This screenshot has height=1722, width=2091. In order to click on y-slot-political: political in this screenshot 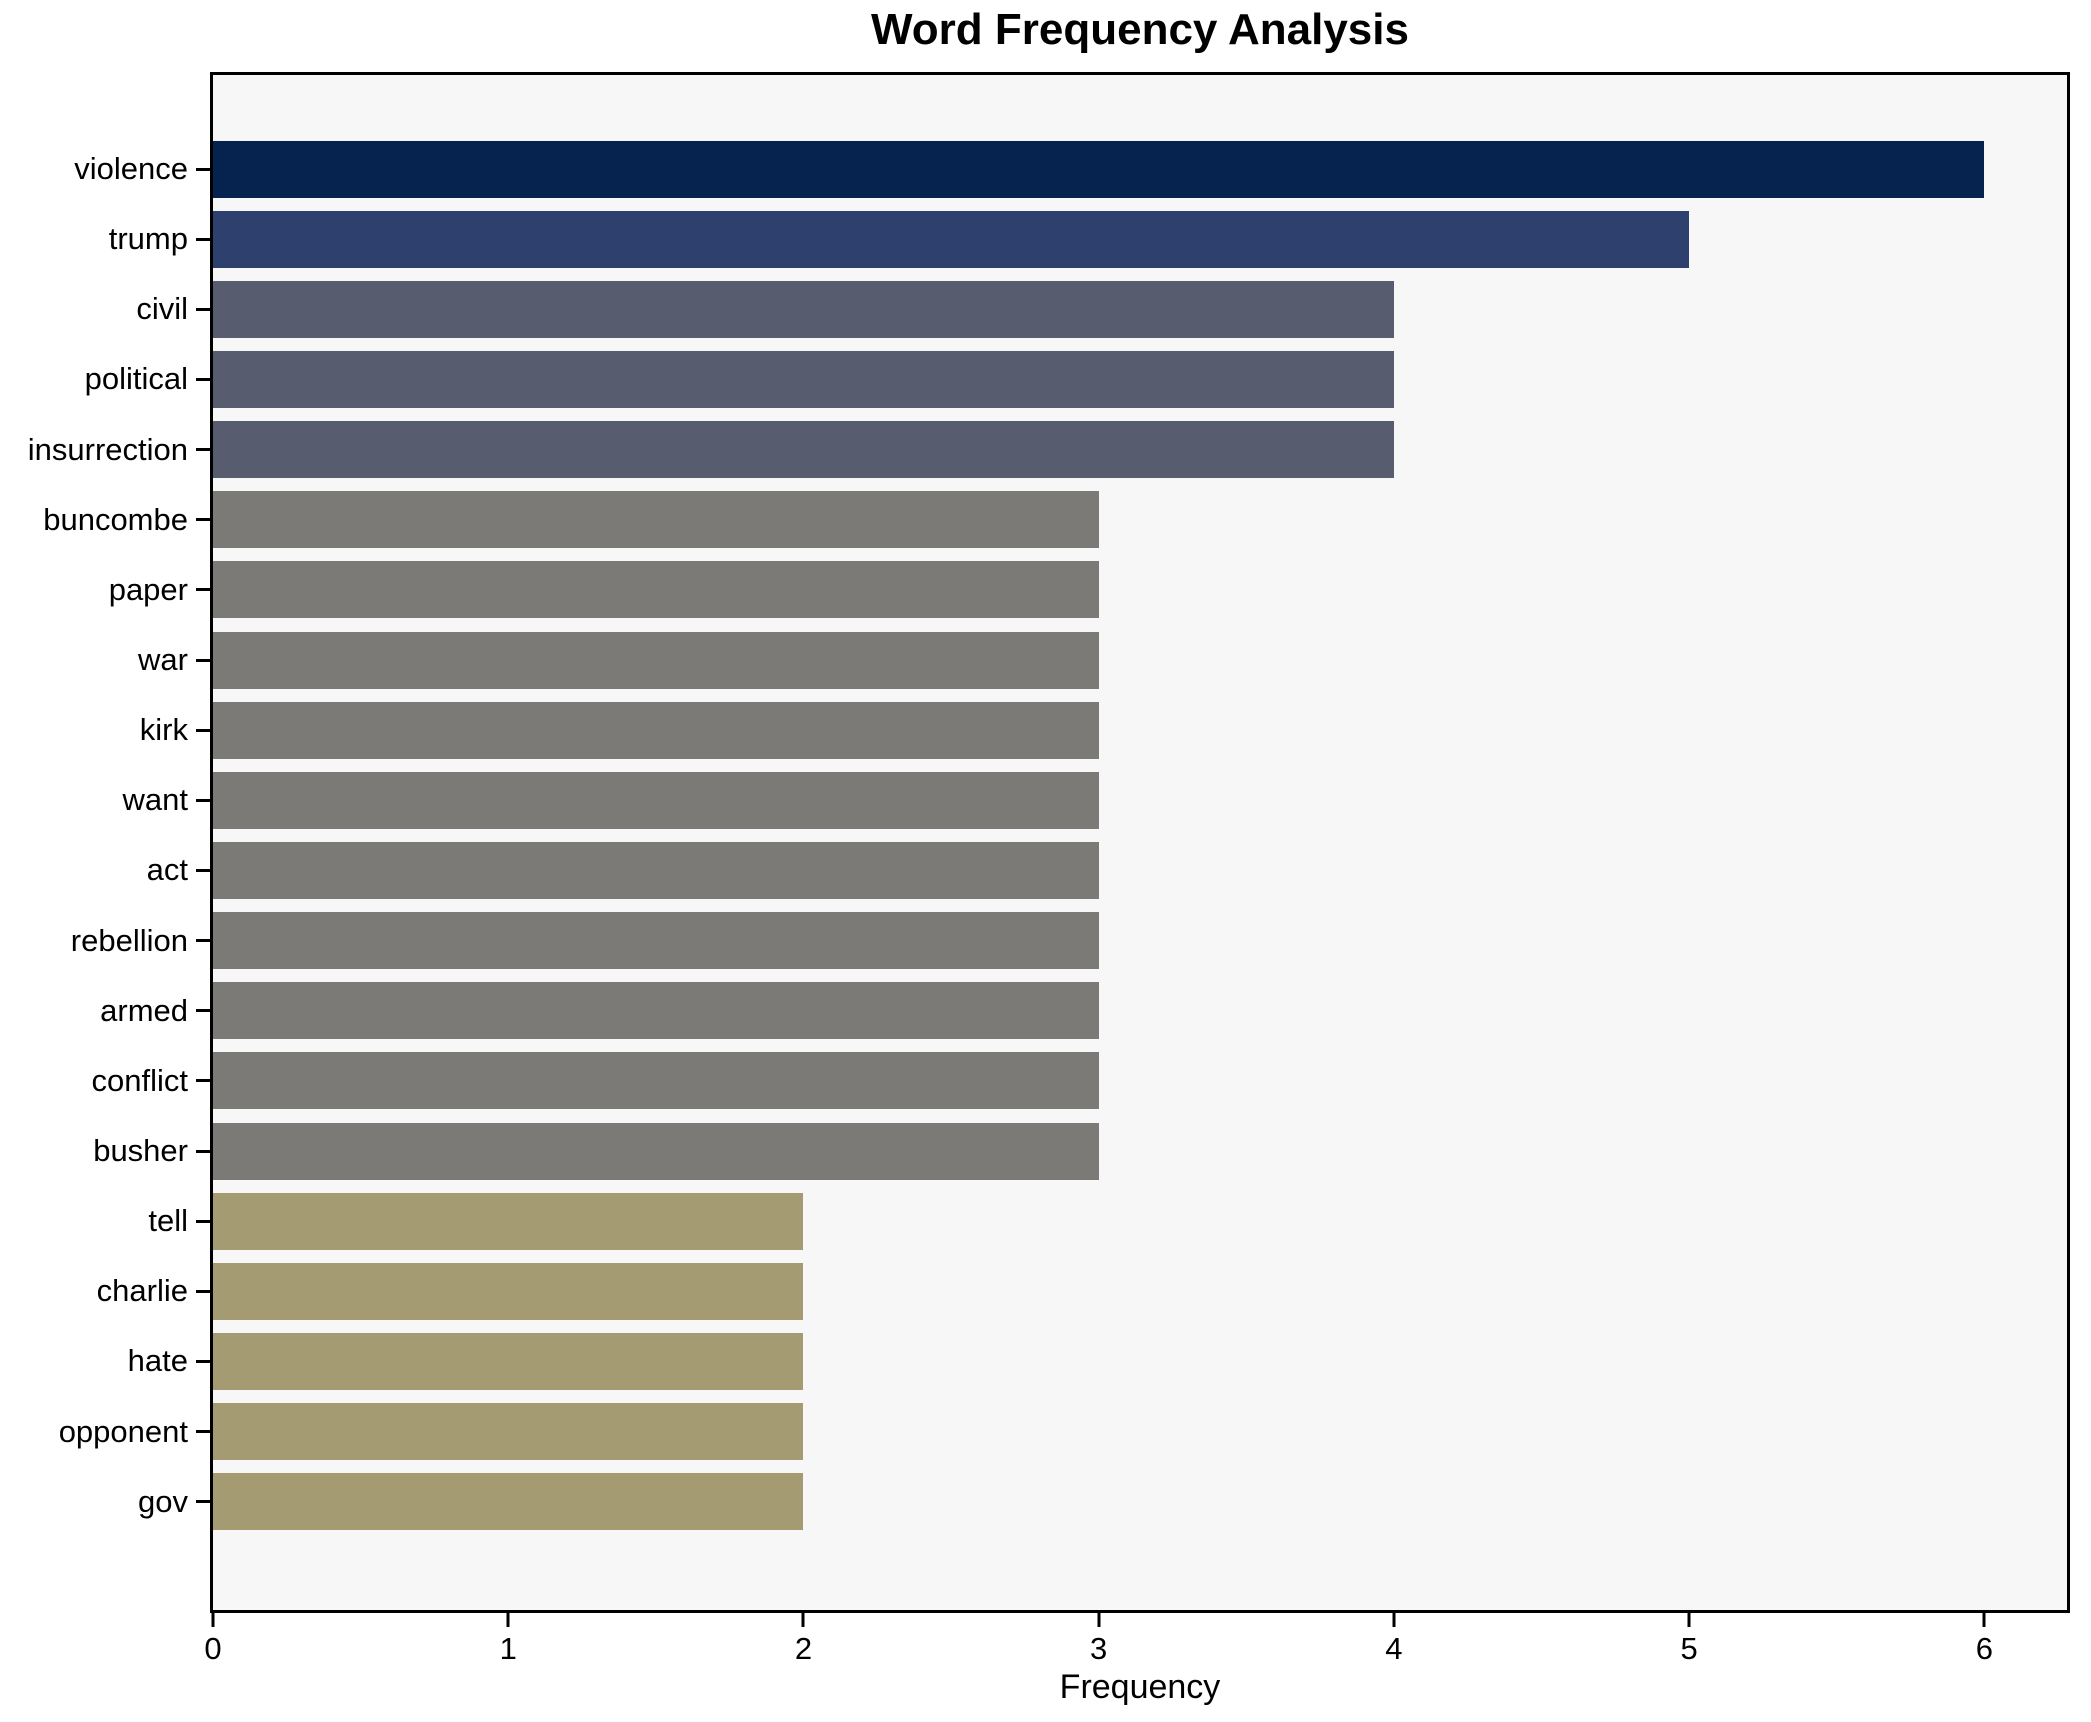, I will do `click(105, 379)`.